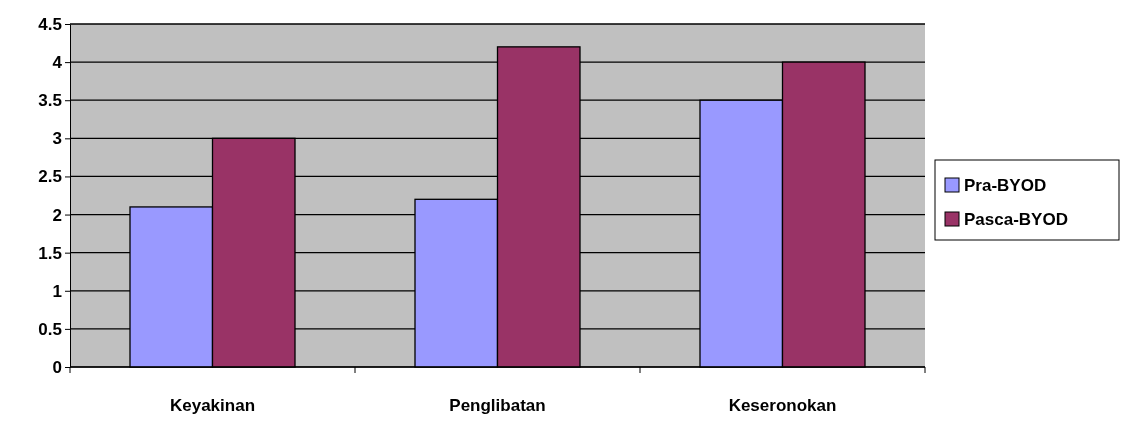 The image size is (1123, 423). I want to click on y-tick-label: 2, so click(57, 215).